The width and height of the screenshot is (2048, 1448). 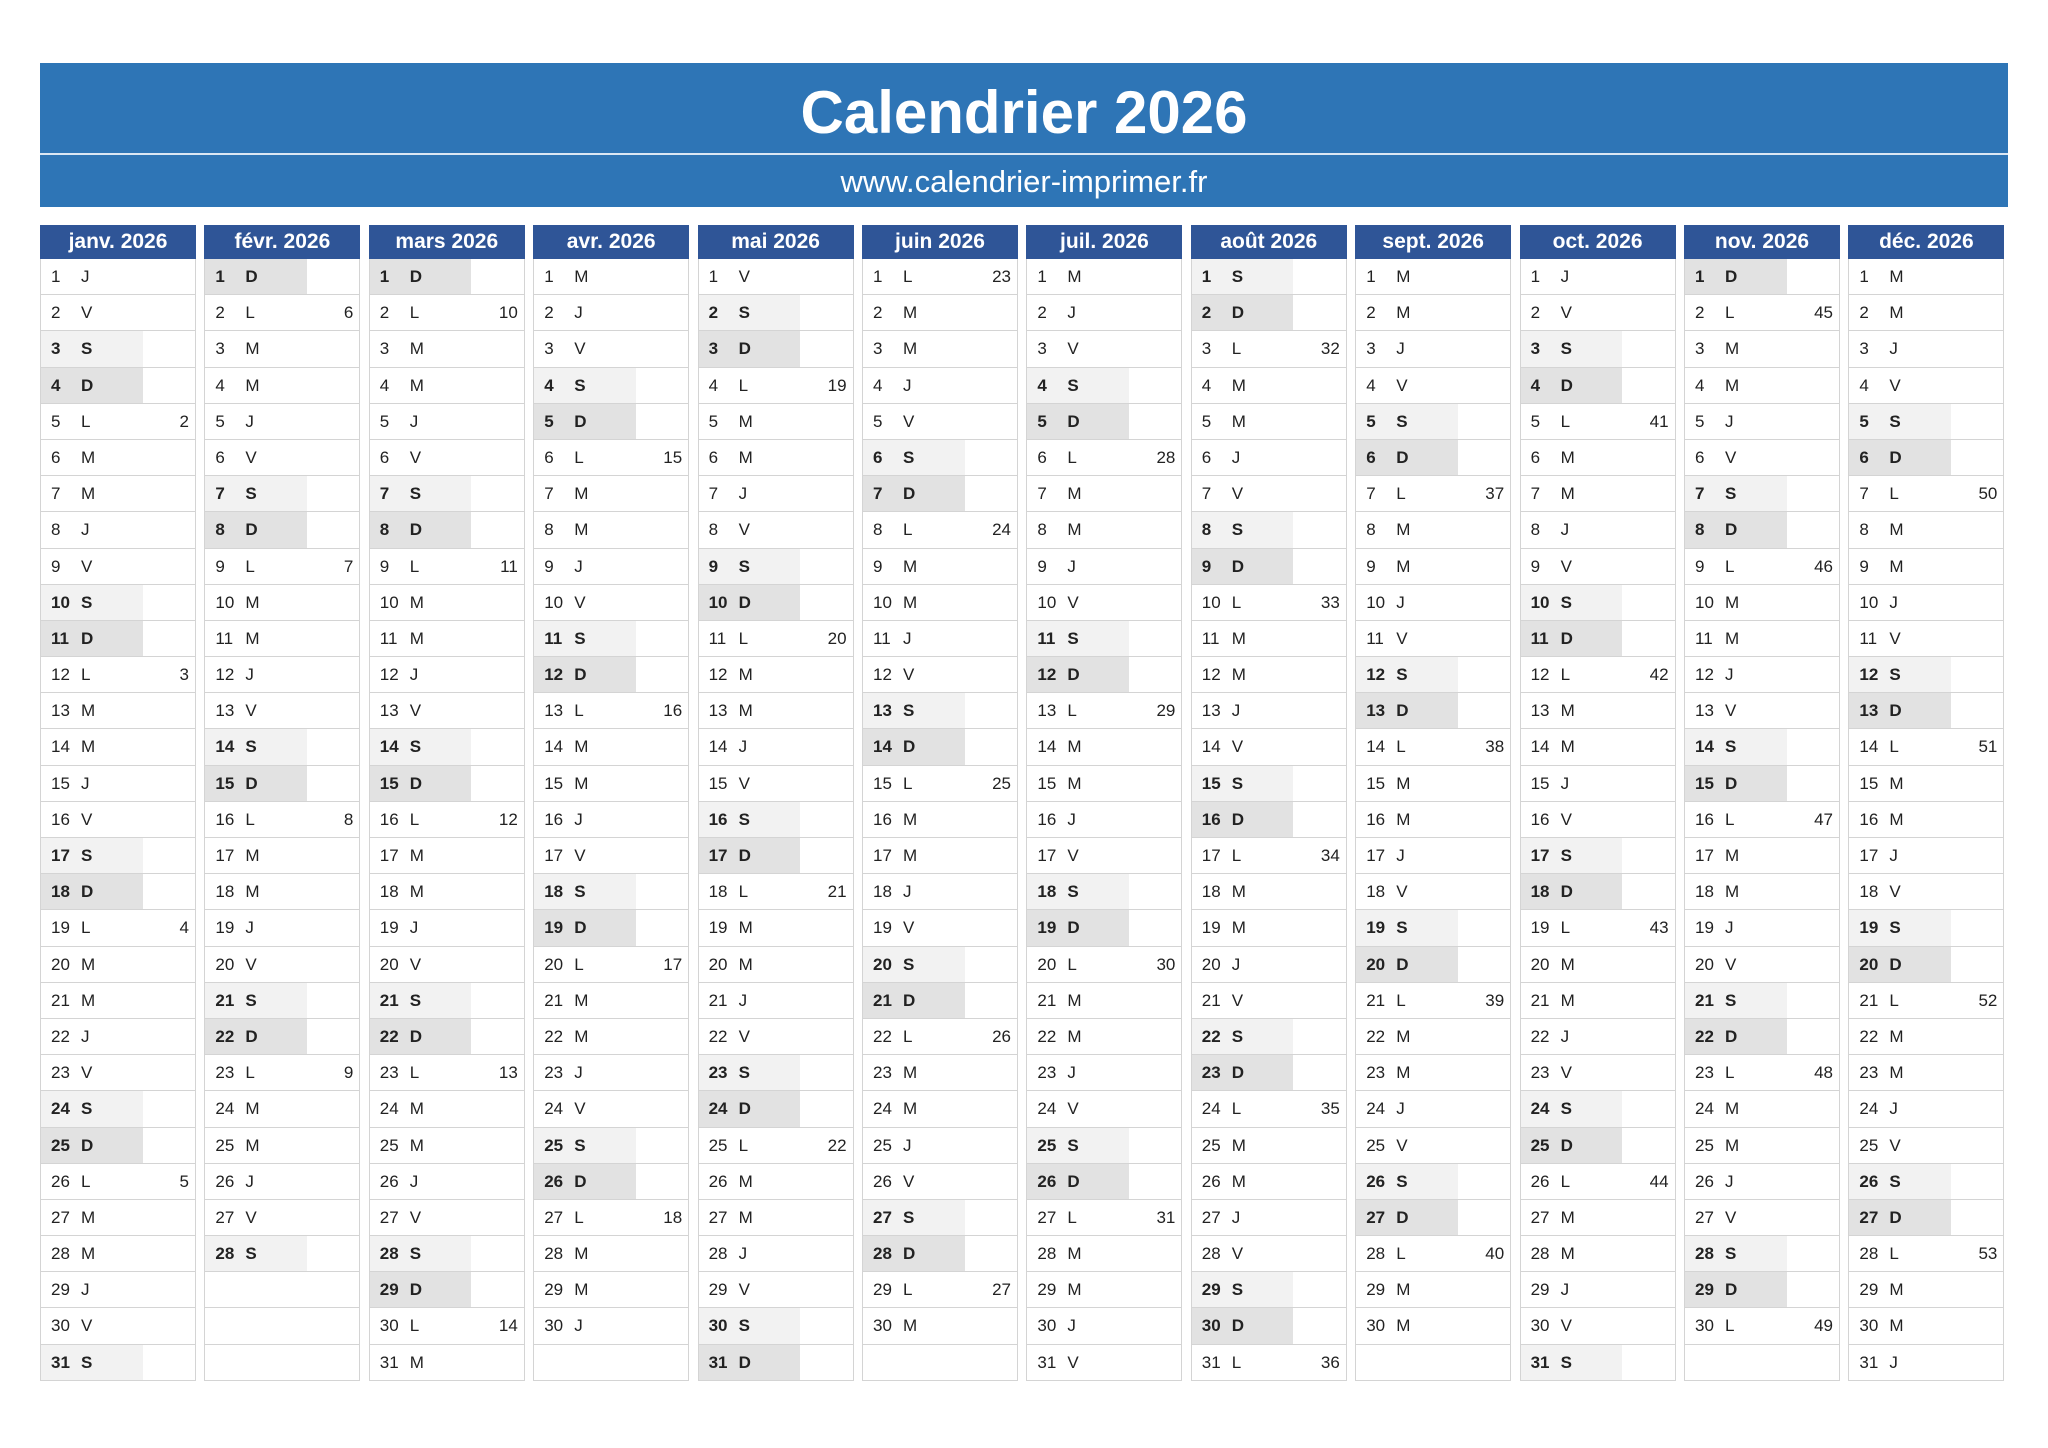 What do you see at coordinates (1433, 602) in the screenshot?
I see `day-row: 10 J` at bounding box center [1433, 602].